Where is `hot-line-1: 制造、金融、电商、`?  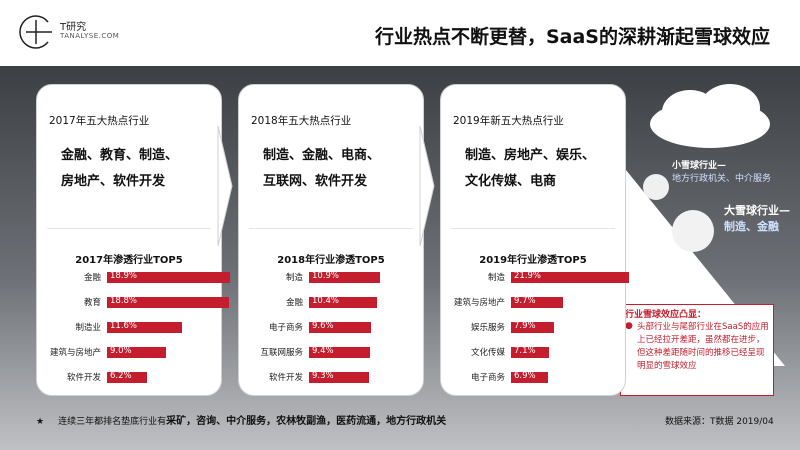
hot-line-1: 制造、金融、电商、 is located at coordinates (322, 155).